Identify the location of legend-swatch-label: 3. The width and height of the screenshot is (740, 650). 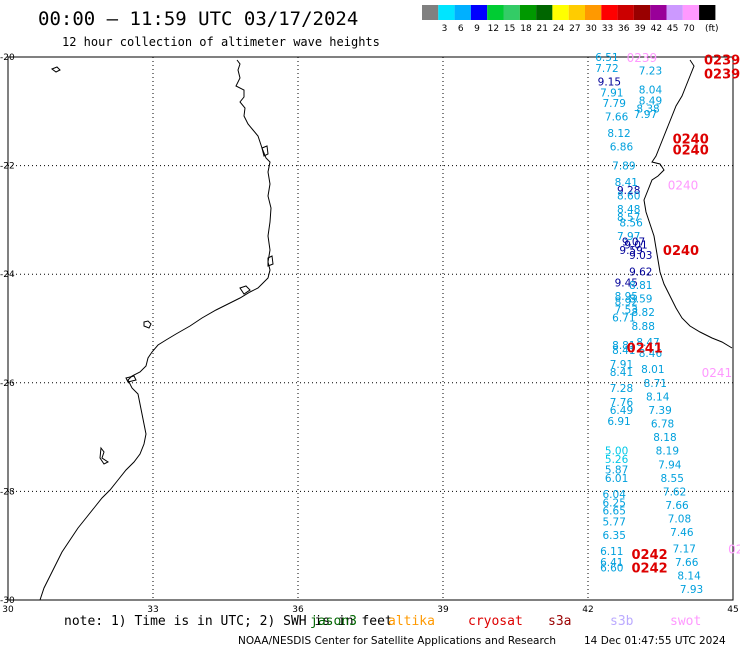
(445, 29).